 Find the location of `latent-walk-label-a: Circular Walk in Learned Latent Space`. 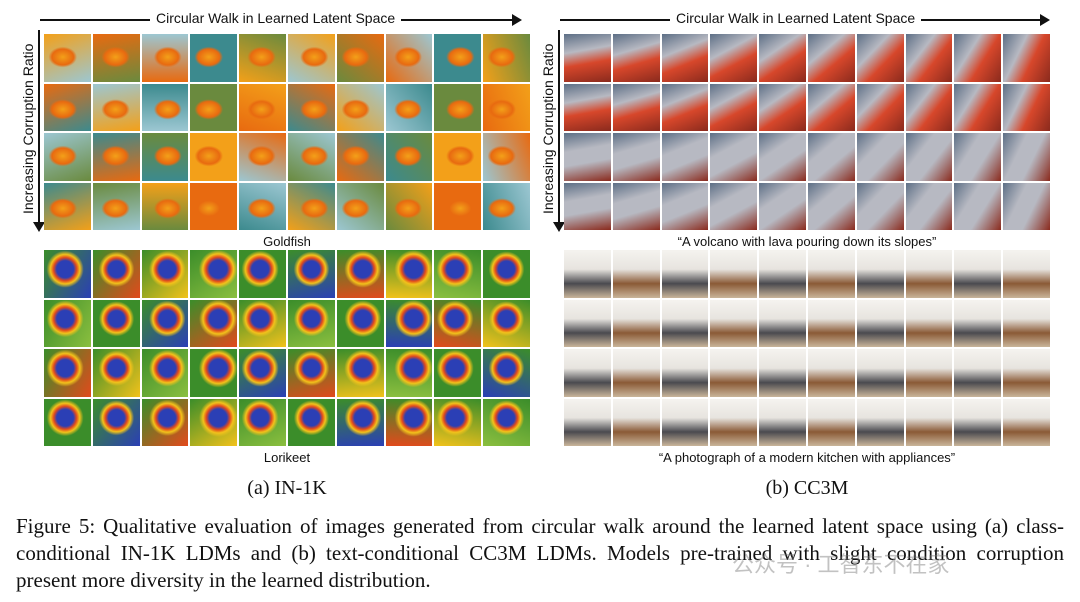

latent-walk-label-a: Circular Walk in Learned Latent Space is located at coordinates (276, 18).